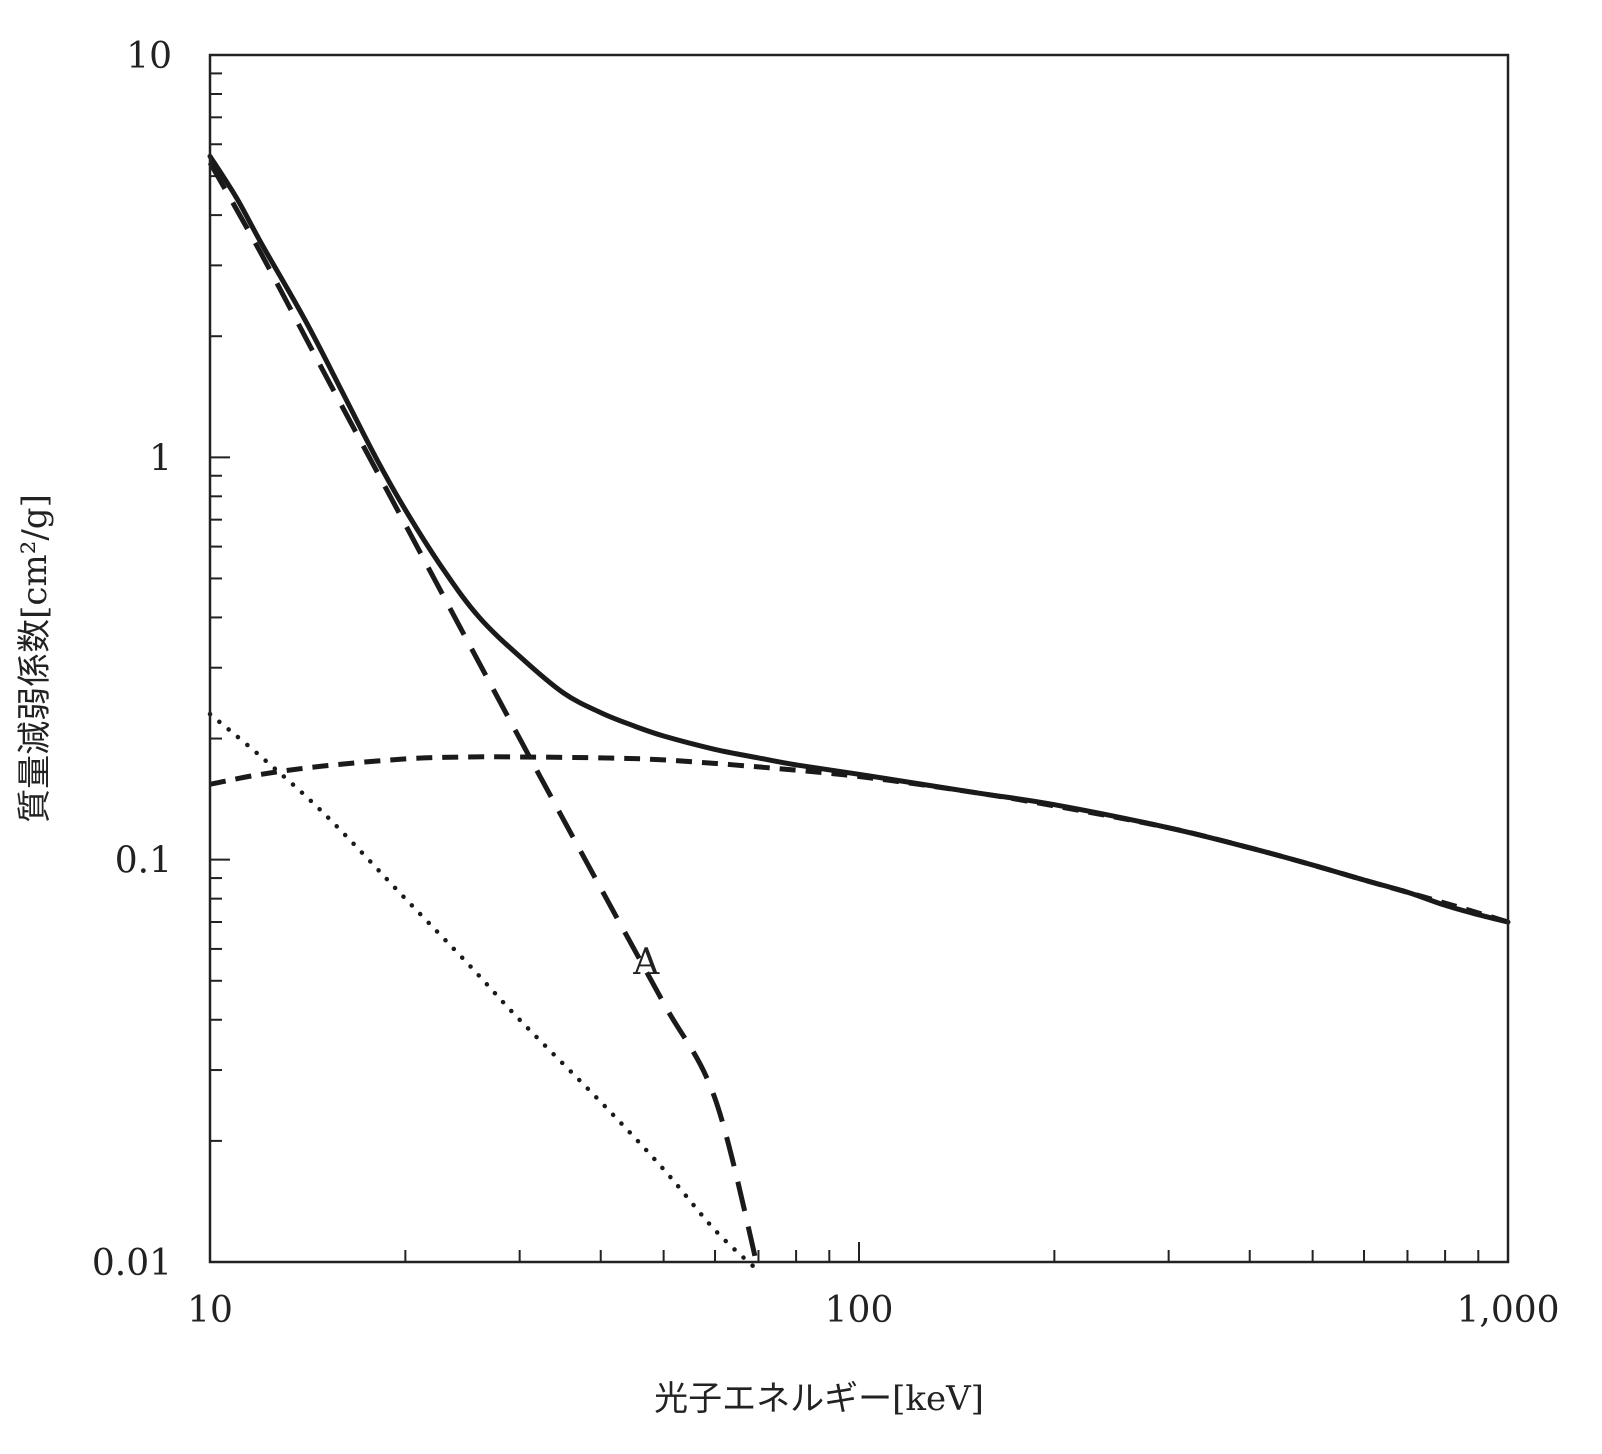 The width and height of the screenshot is (1602, 1454). I want to click on x-tick-label: 1,000, so click(1507, 1310).